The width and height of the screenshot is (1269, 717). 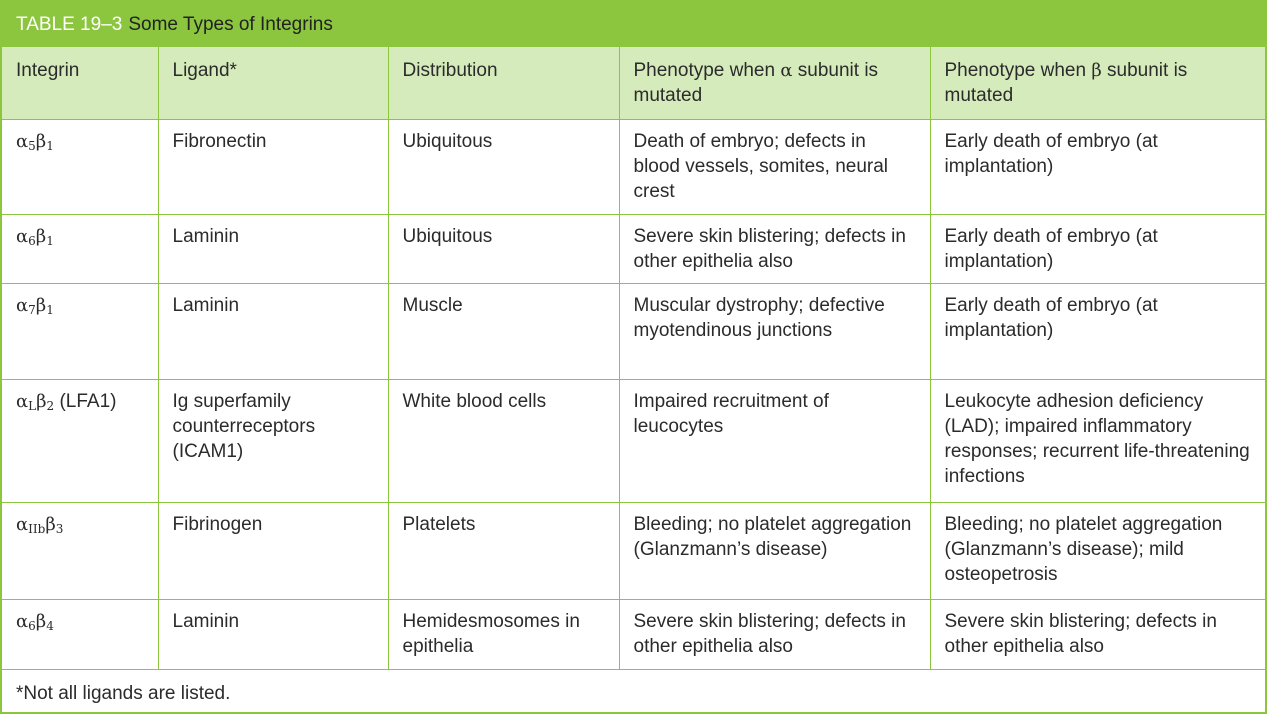 I want to click on header-distribution: Distribution, so click(x=504, y=83).